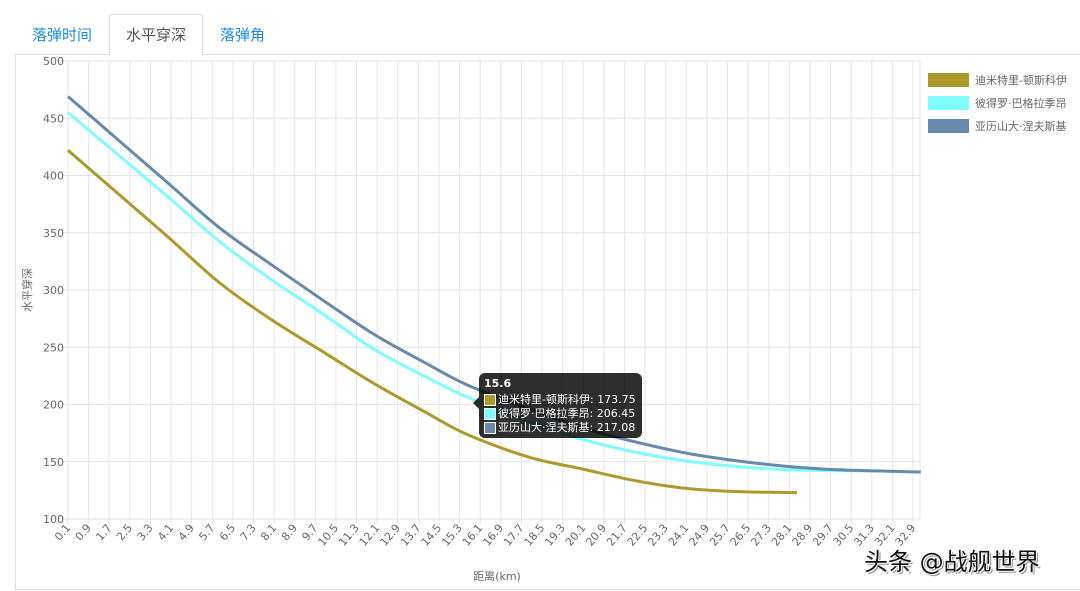 The image size is (1080, 591). I want to click on x-tick-label: 28.1, so click(782, 535).